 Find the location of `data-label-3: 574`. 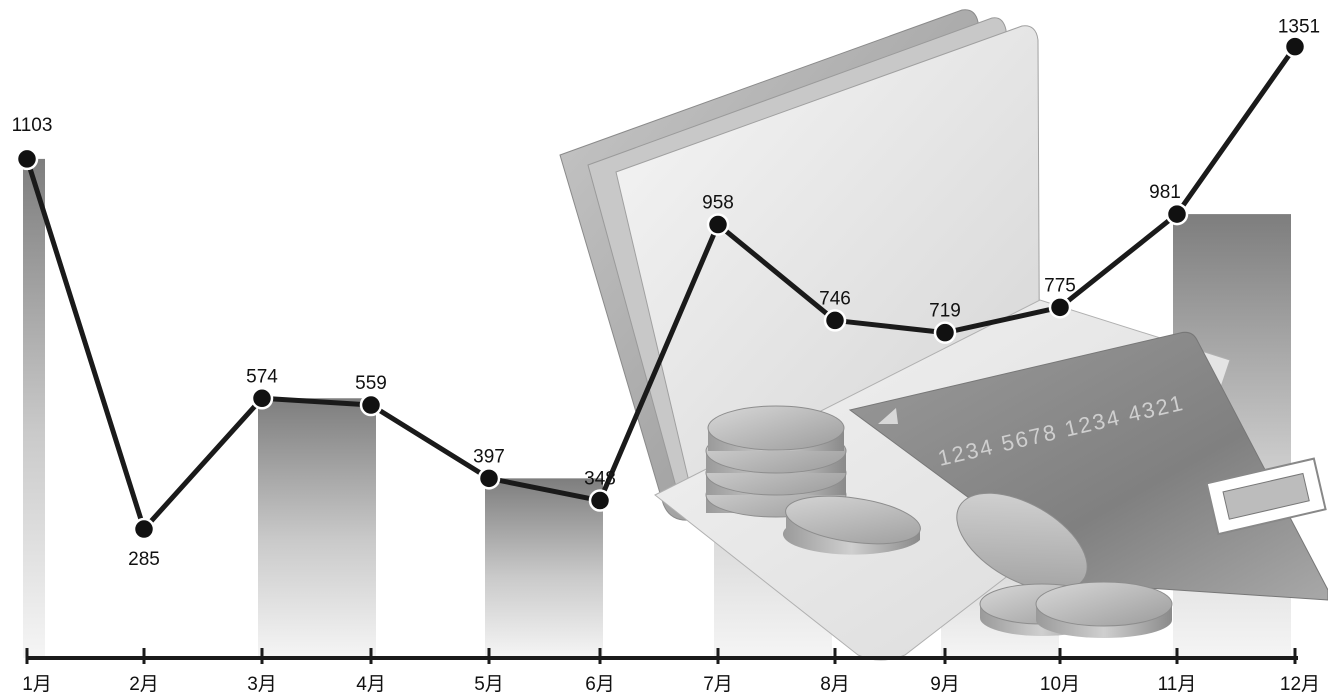

data-label-3: 574 is located at coordinates (262, 376).